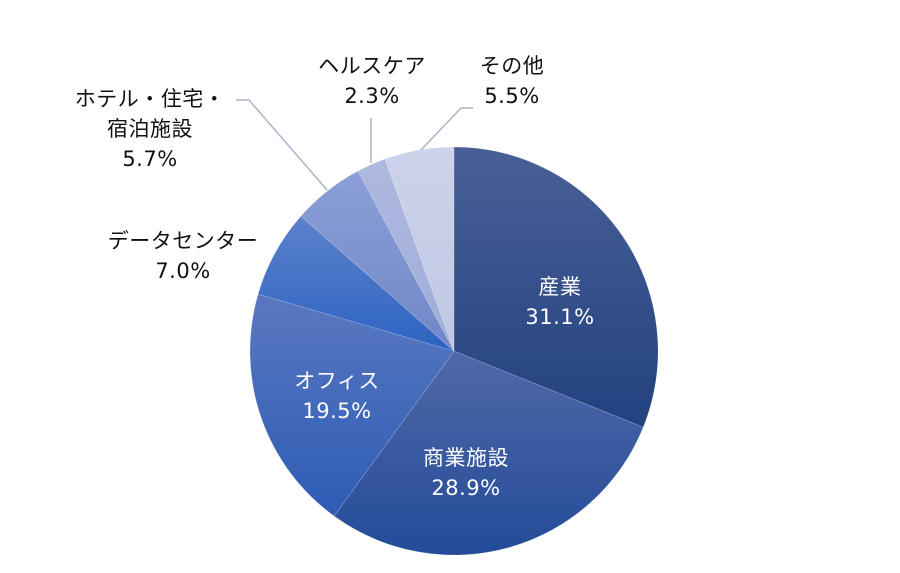  What do you see at coordinates (466, 473) in the screenshot?
I see `slice-label: 商業施設 28.9%` at bounding box center [466, 473].